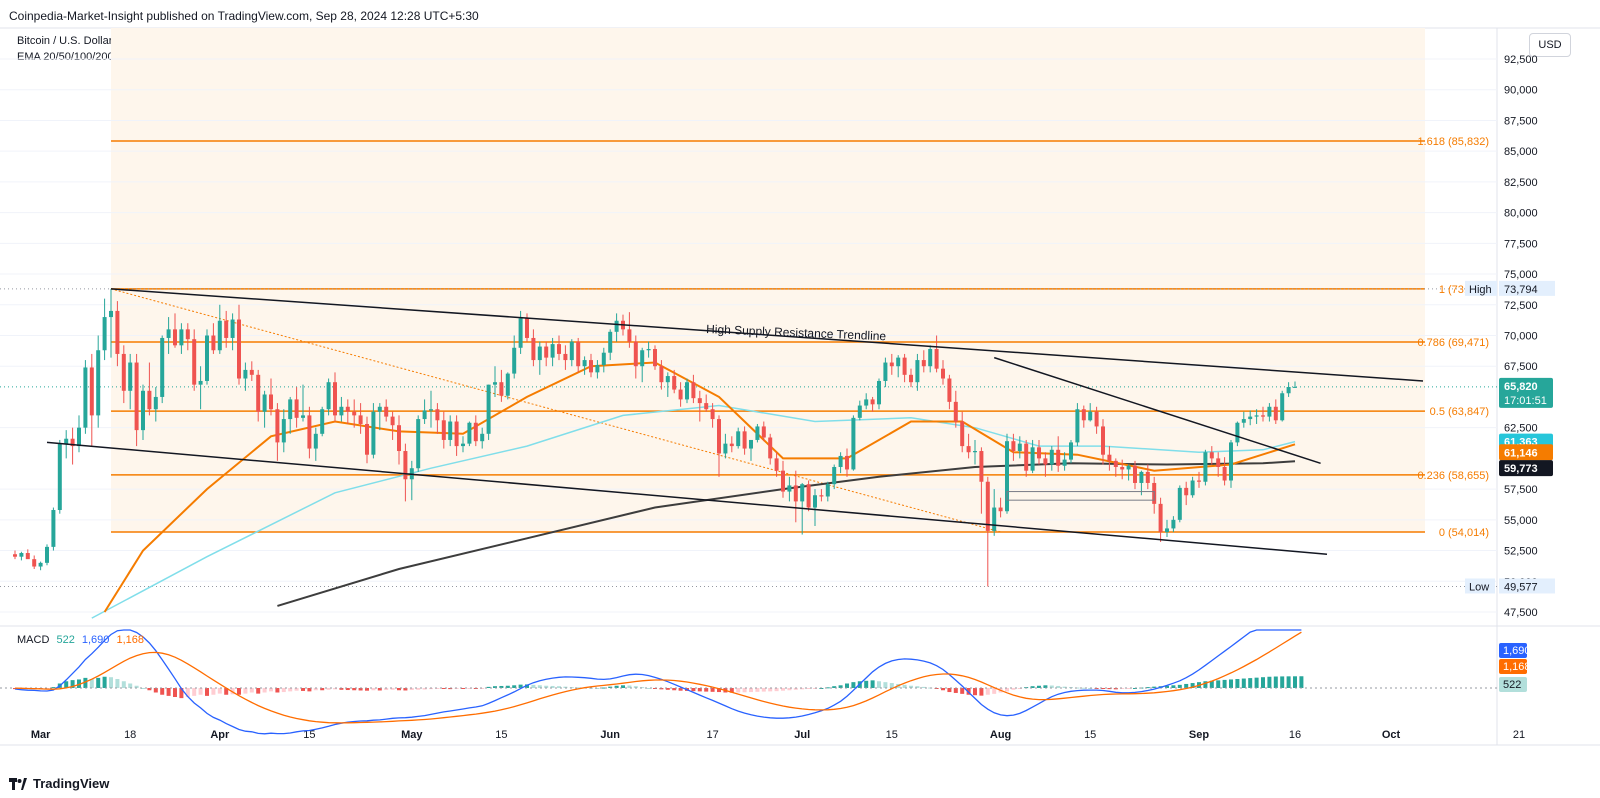  I want to click on y-tick-label: 52,500, so click(1521, 552).